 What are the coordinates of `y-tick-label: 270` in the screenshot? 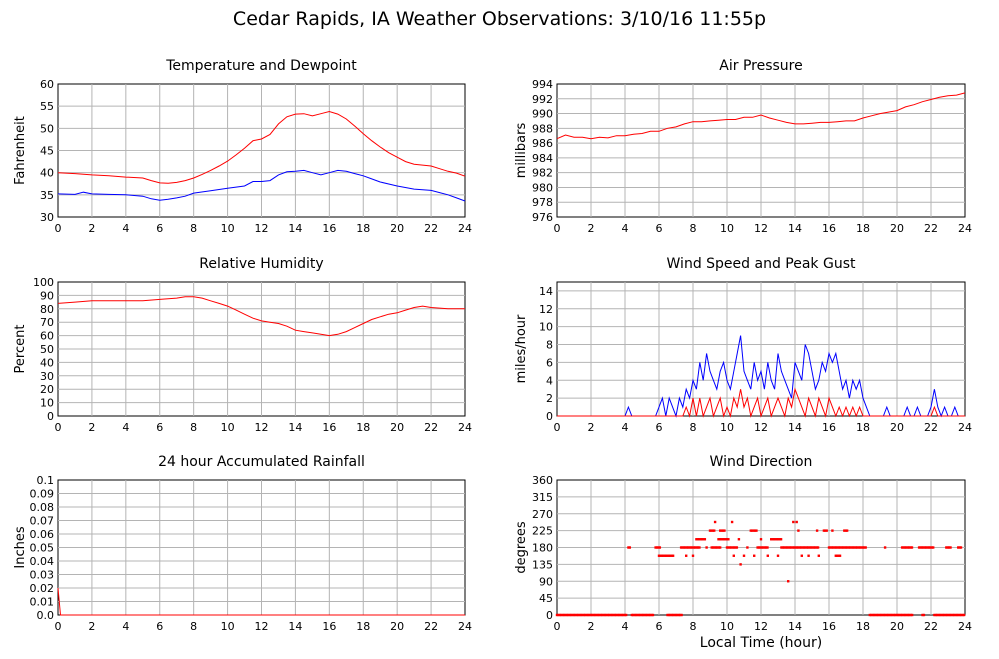 It's located at (542, 514).